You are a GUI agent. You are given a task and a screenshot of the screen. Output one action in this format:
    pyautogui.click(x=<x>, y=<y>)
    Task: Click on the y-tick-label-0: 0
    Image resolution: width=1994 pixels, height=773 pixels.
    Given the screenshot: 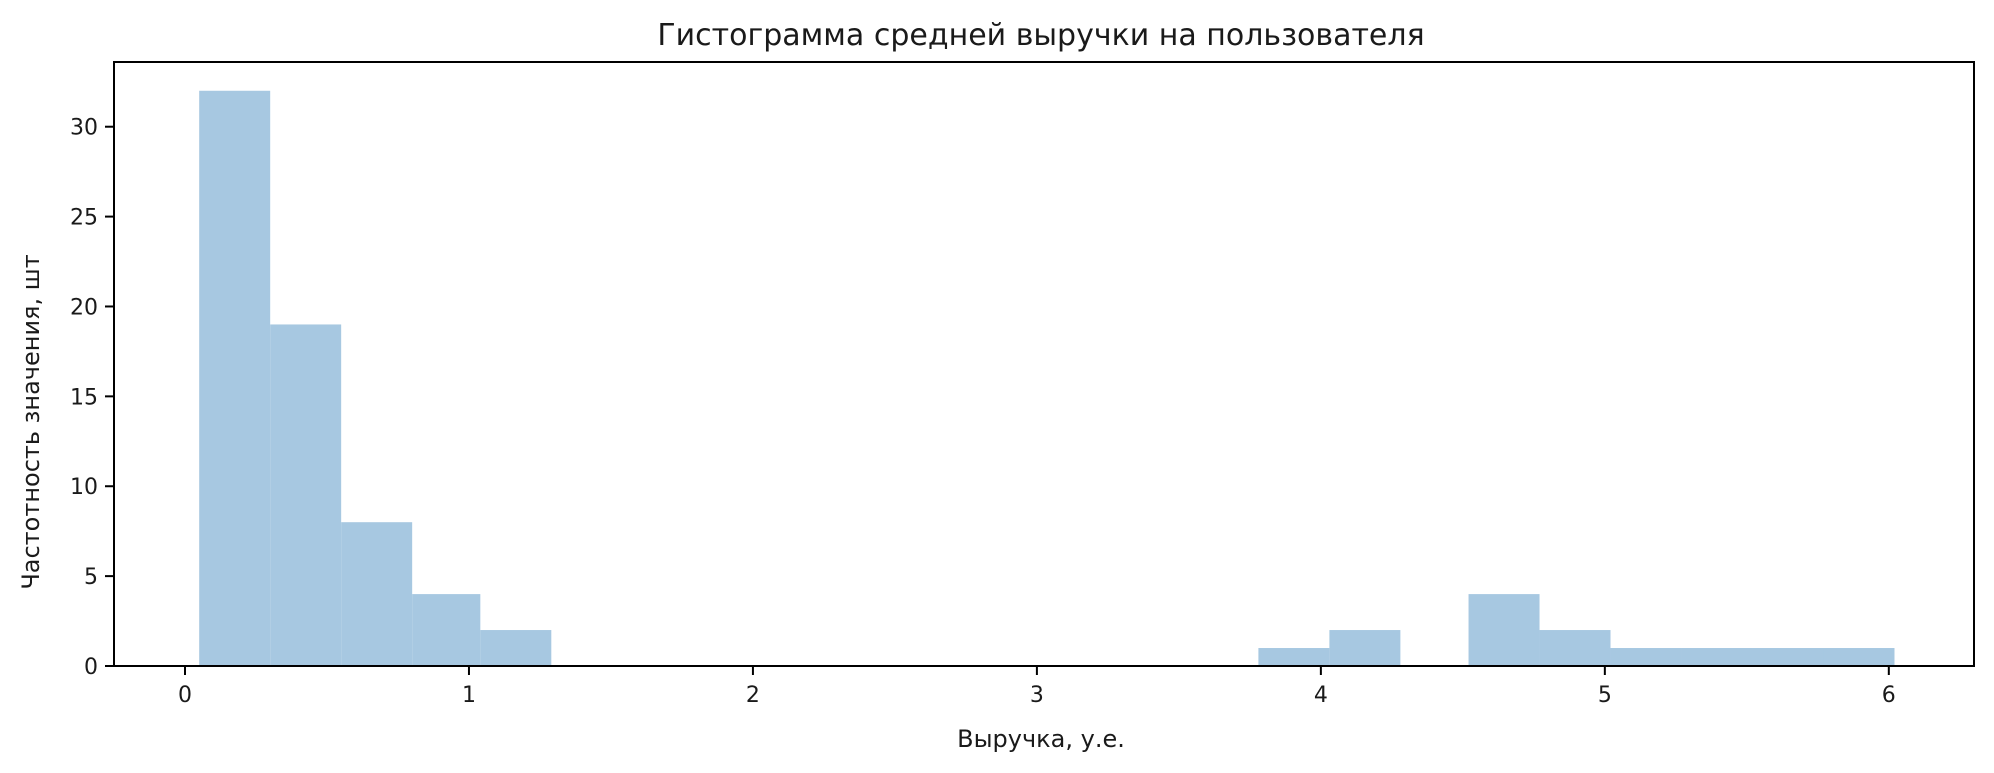 What is the action you would take?
    pyautogui.click(x=91, y=667)
    